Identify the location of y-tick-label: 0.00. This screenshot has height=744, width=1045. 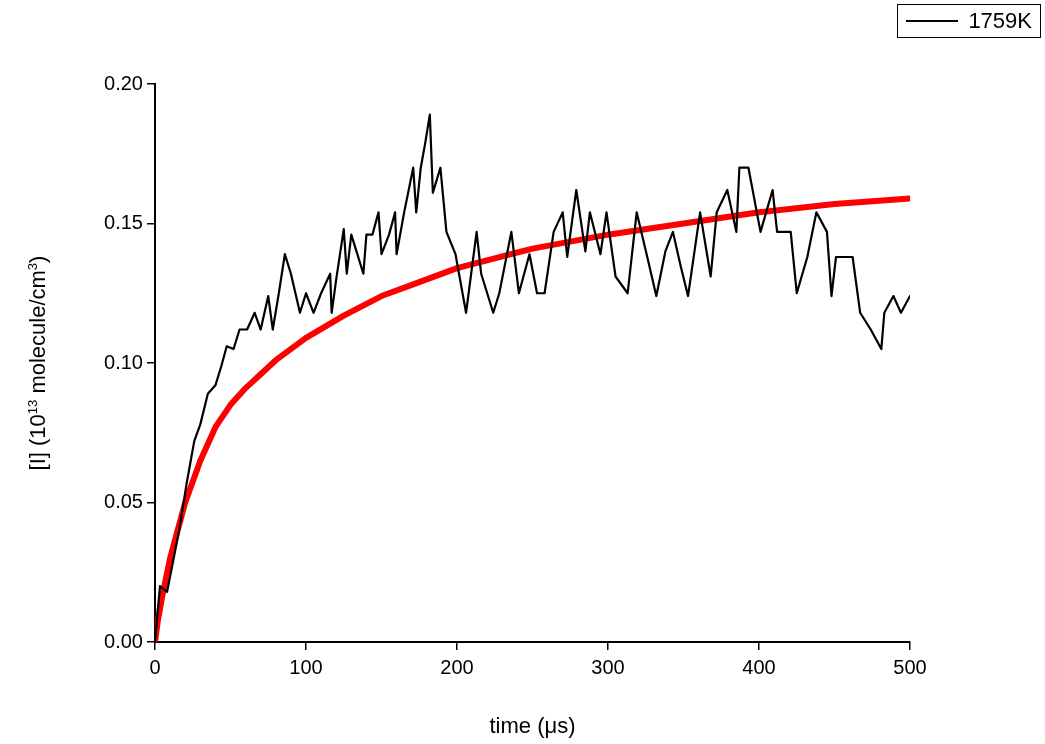
(123, 640).